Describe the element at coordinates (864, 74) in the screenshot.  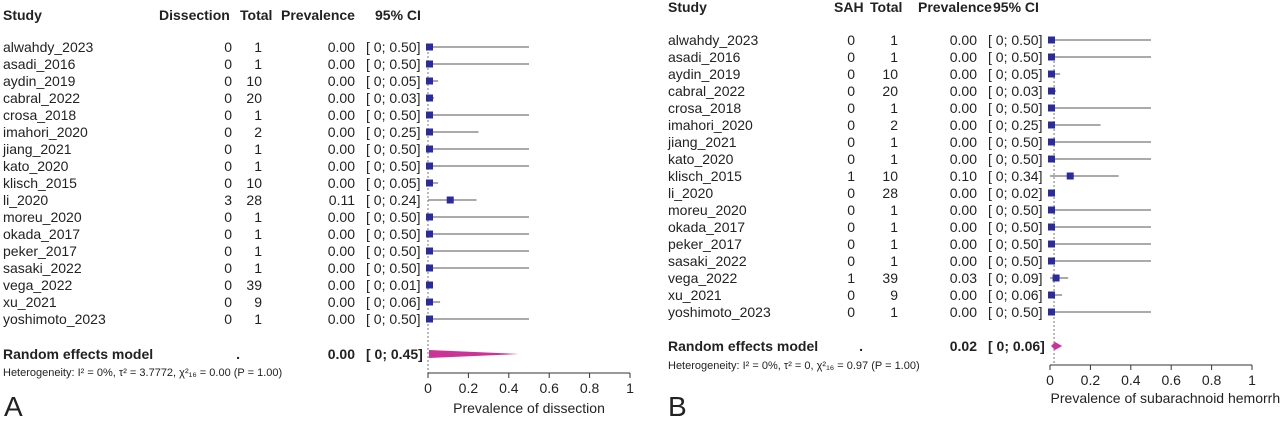
I see `study-row: aydin_2019 0 10 0.00 [ 0; 0.05]` at that location.